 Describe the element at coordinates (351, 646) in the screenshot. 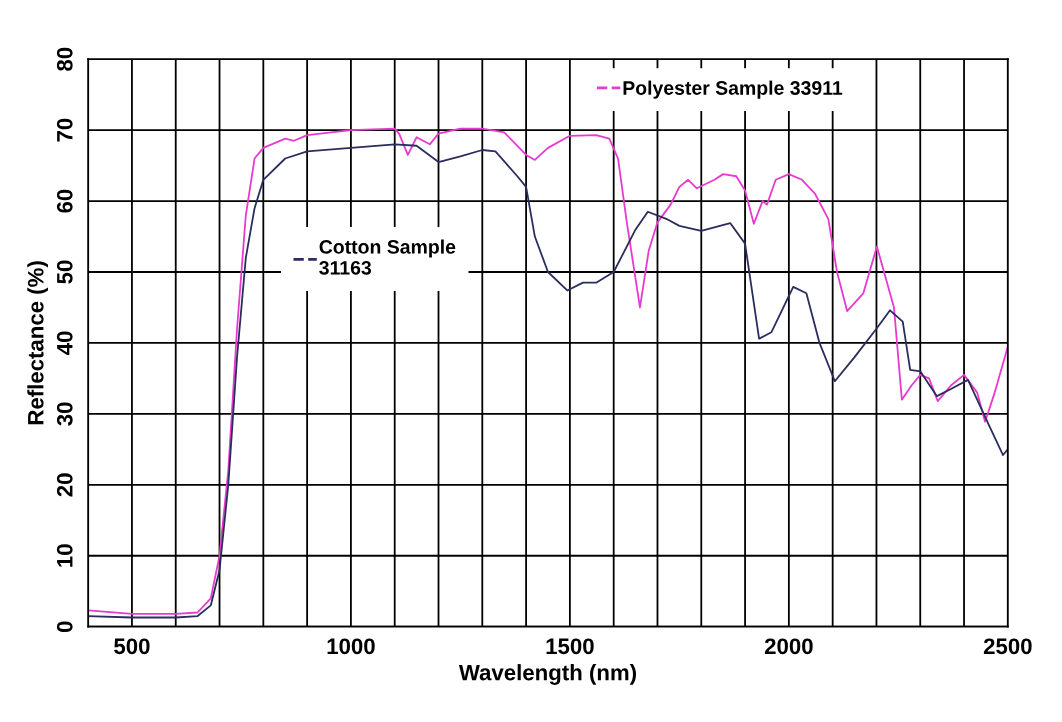

I see `x-tick-label: 1000` at that location.